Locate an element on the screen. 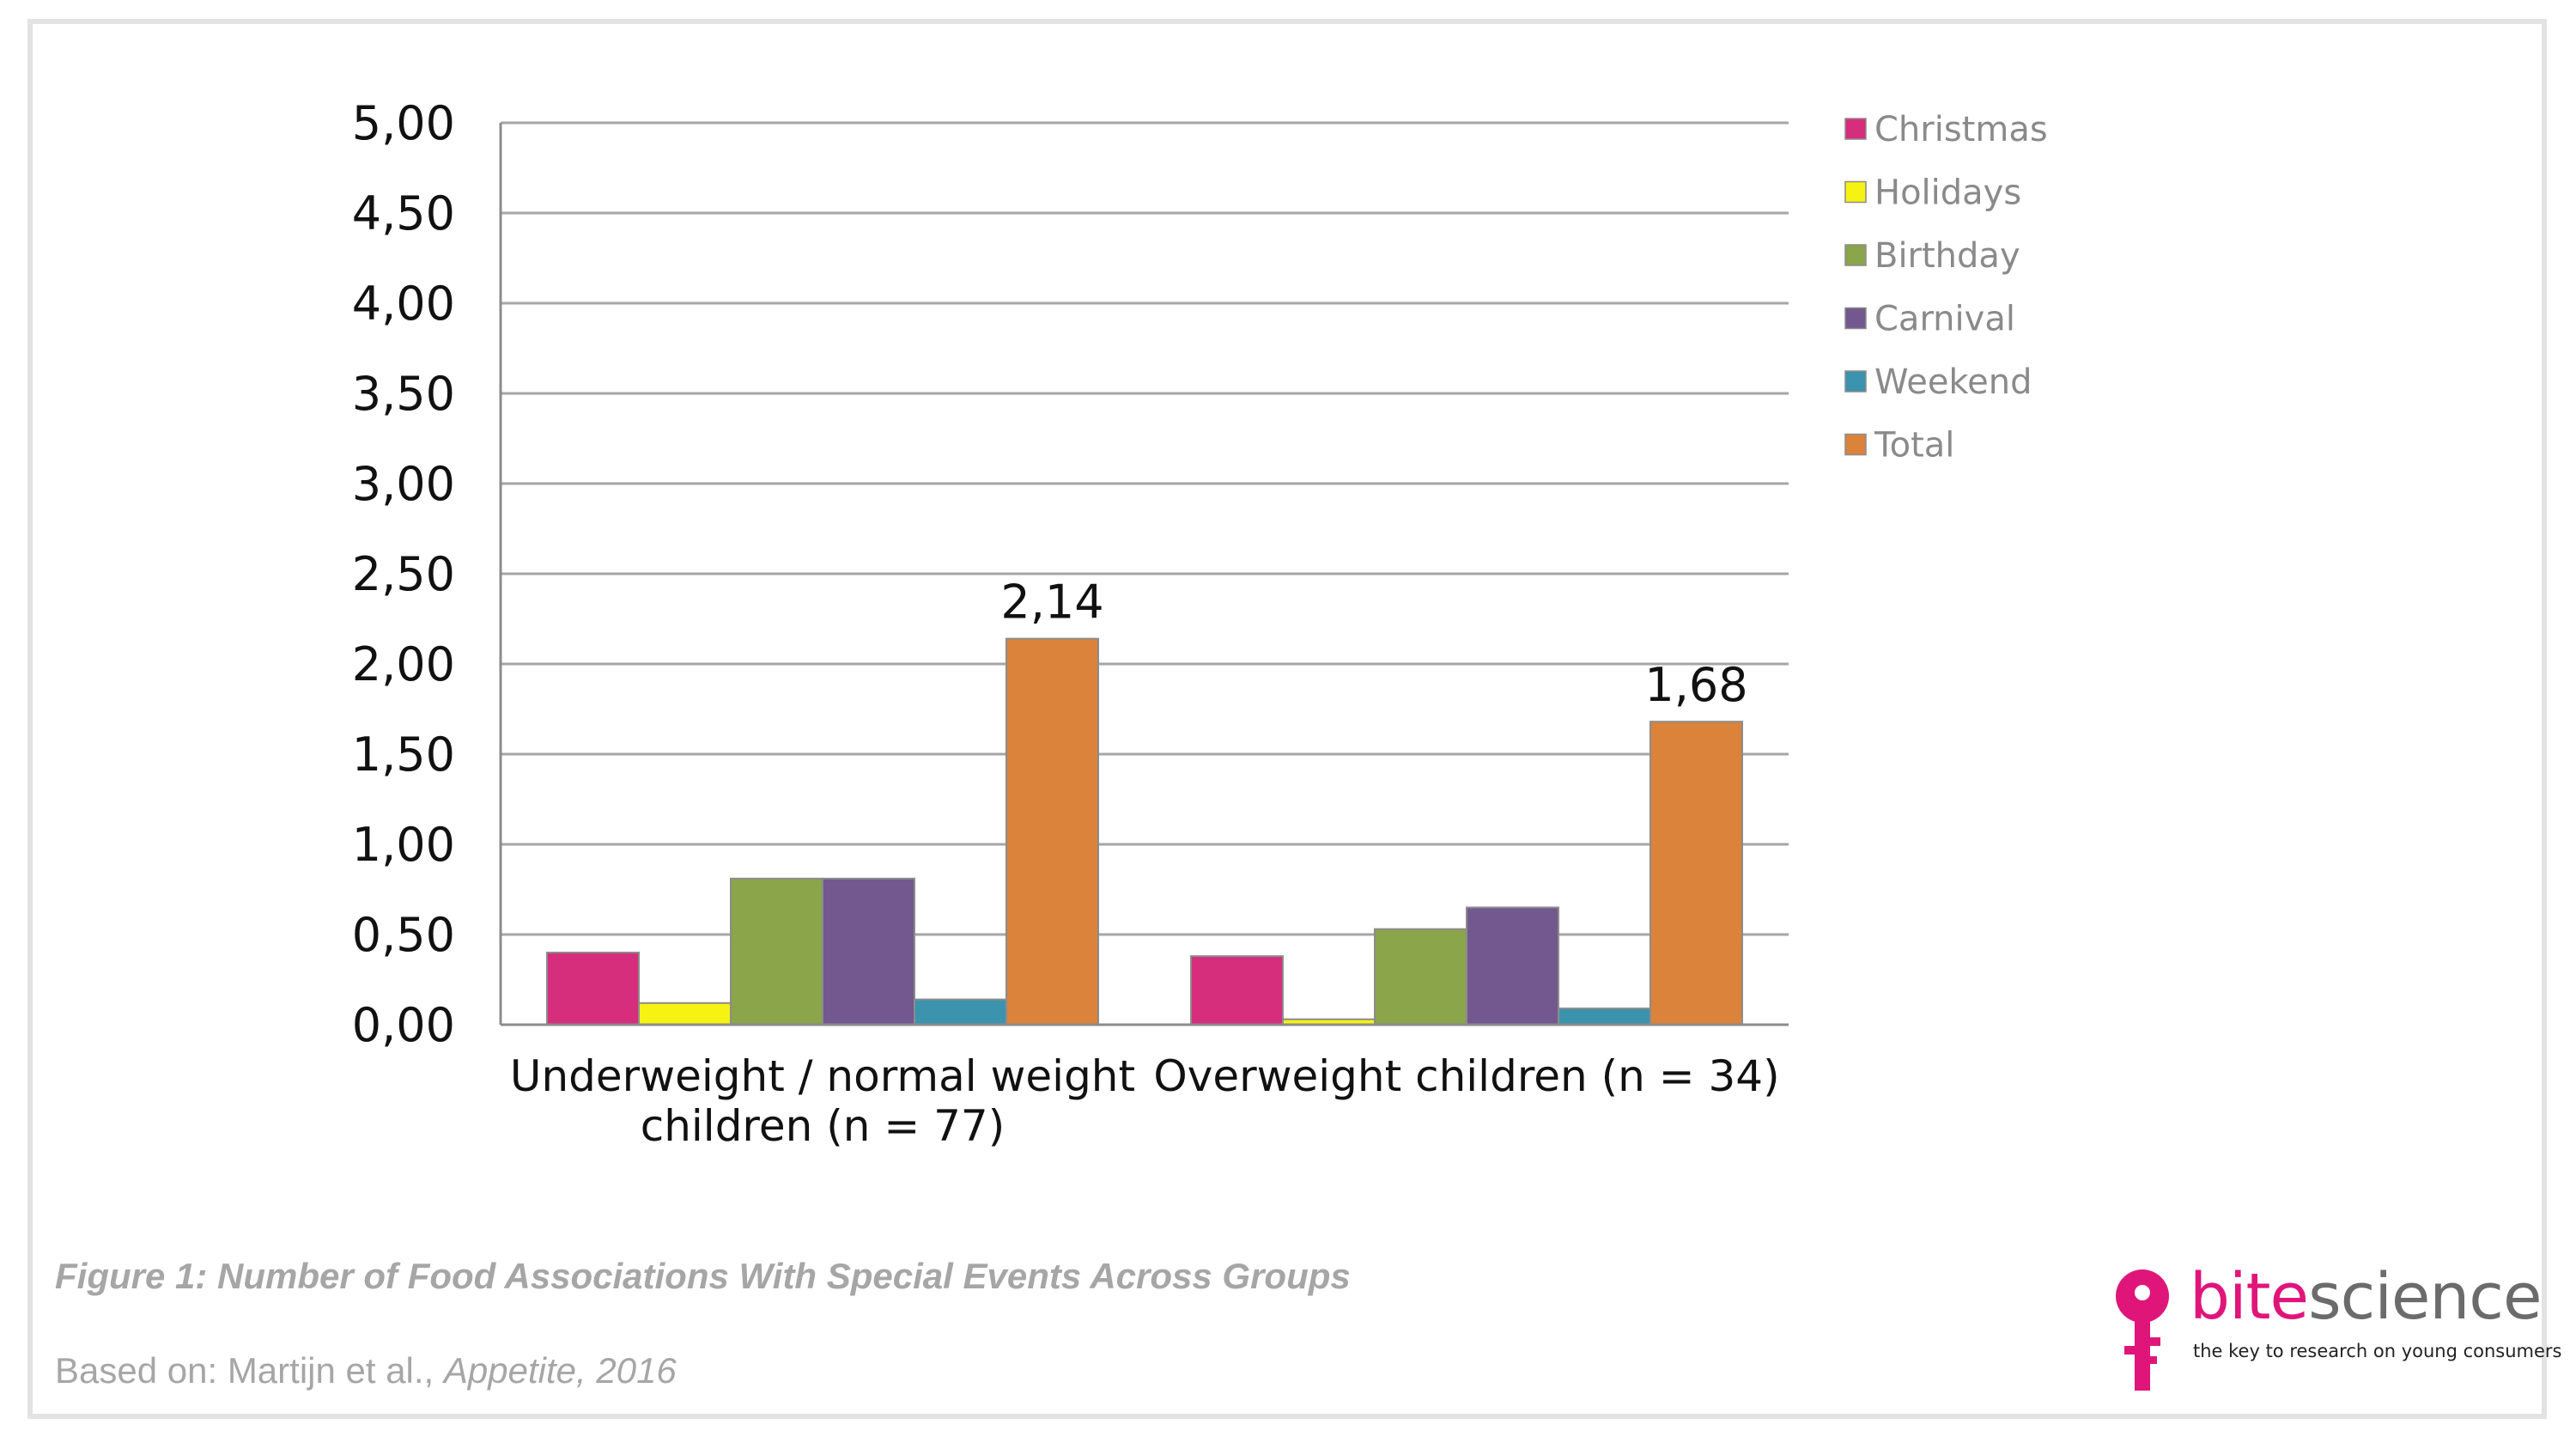 The height and width of the screenshot is (1449, 2576). bar-holidays is located at coordinates (685, 1014).